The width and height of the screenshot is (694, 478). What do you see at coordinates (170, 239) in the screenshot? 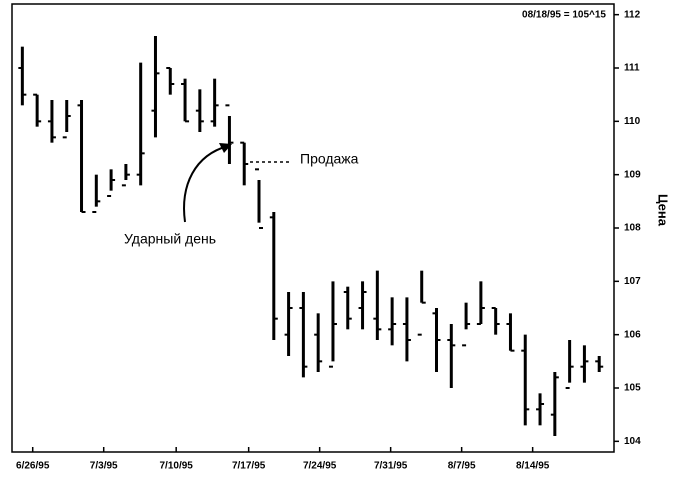
I see `annotation: Ударный день` at bounding box center [170, 239].